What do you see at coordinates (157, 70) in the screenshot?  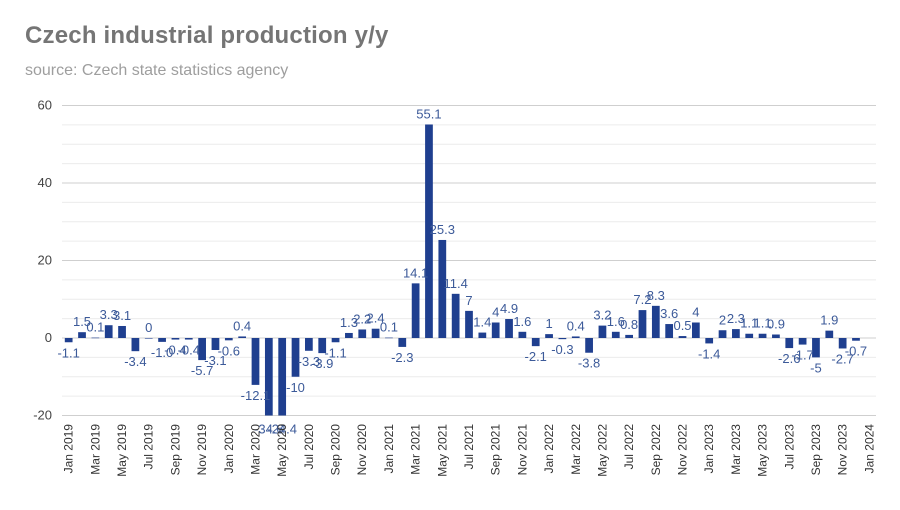 I see `chart-subtitle: source: Czech state statistics agency` at bounding box center [157, 70].